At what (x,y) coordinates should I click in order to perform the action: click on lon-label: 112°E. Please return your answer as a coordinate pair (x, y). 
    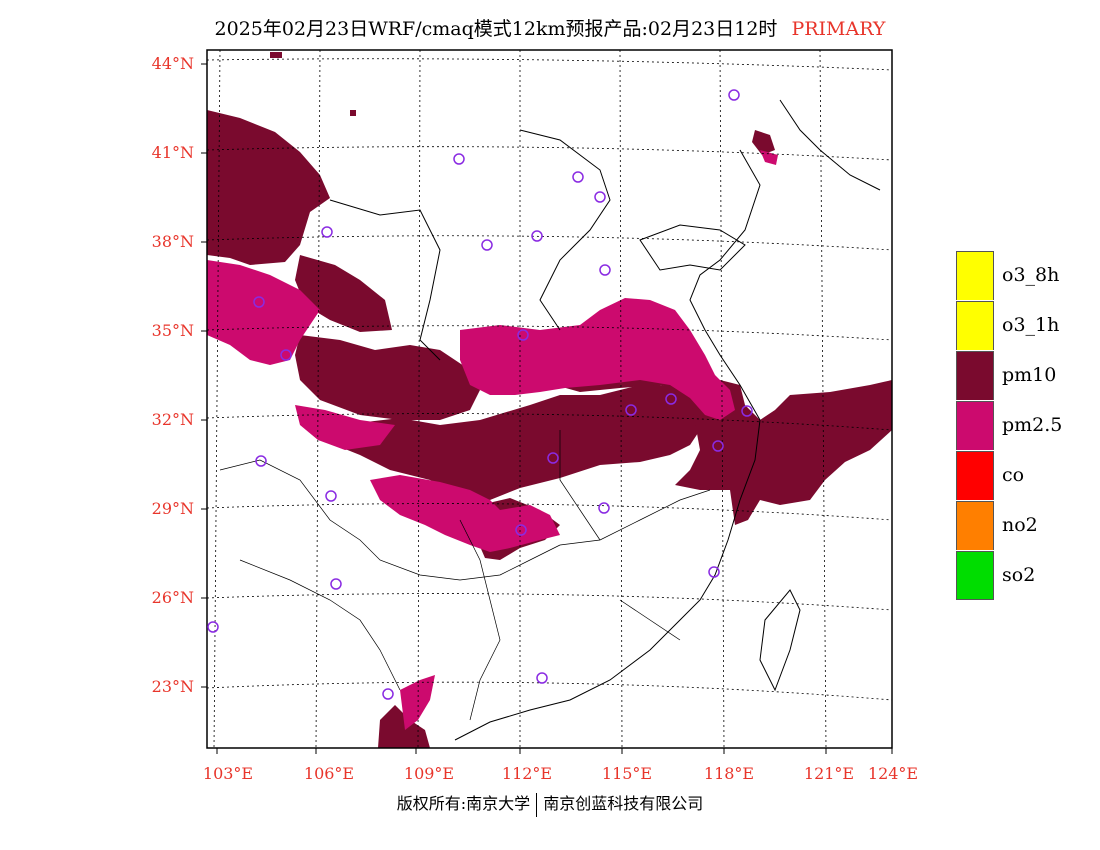
    Looking at the image, I should click on (527, 773).